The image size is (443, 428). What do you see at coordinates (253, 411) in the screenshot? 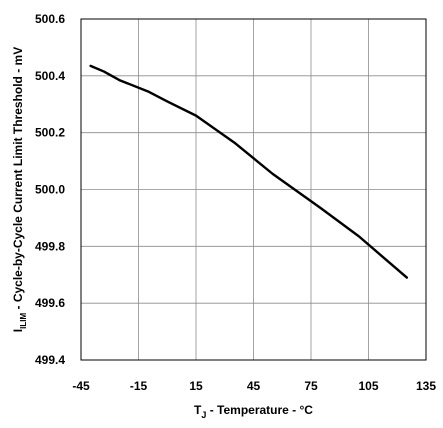
I see `x-axis-title: TJ - Temperature - °C` at bounding box center [253, 411].